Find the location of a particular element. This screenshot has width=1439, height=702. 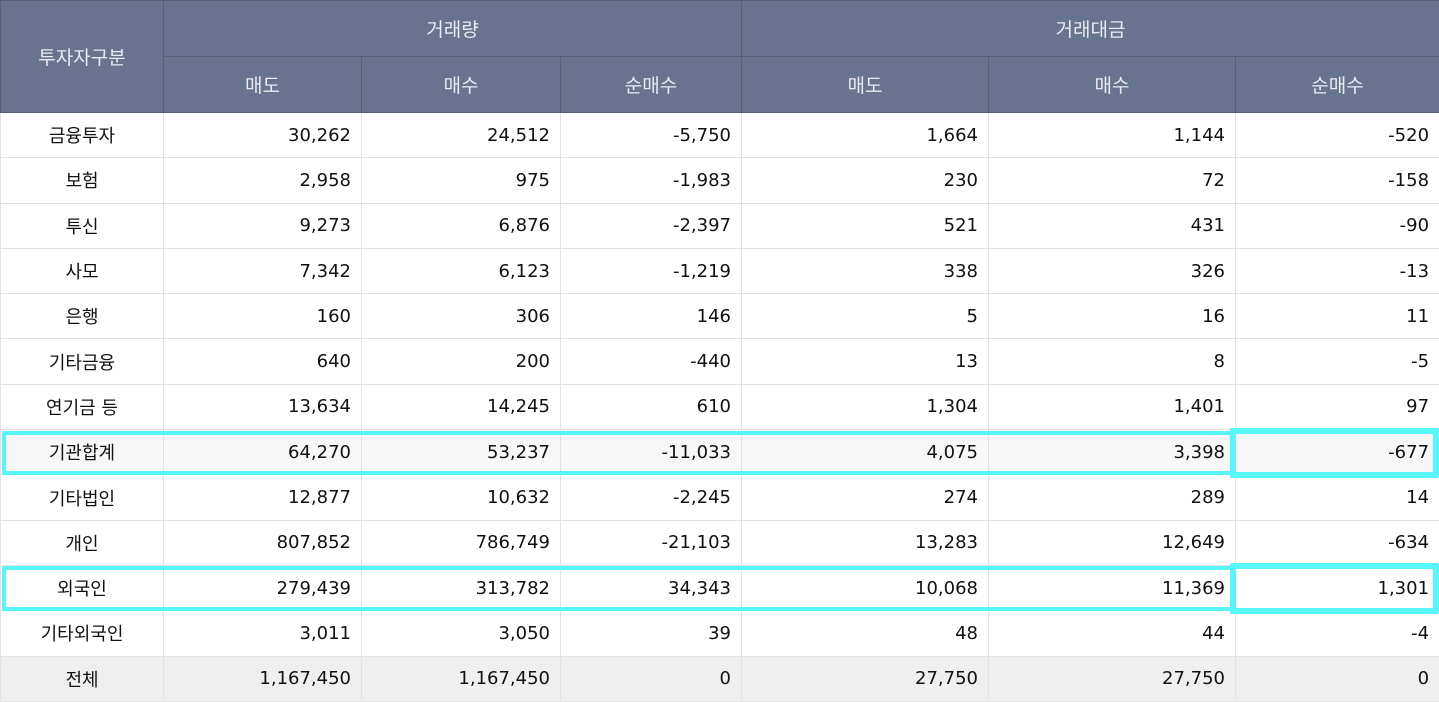

table-cell: 146 is located at coordinates (651, 316).